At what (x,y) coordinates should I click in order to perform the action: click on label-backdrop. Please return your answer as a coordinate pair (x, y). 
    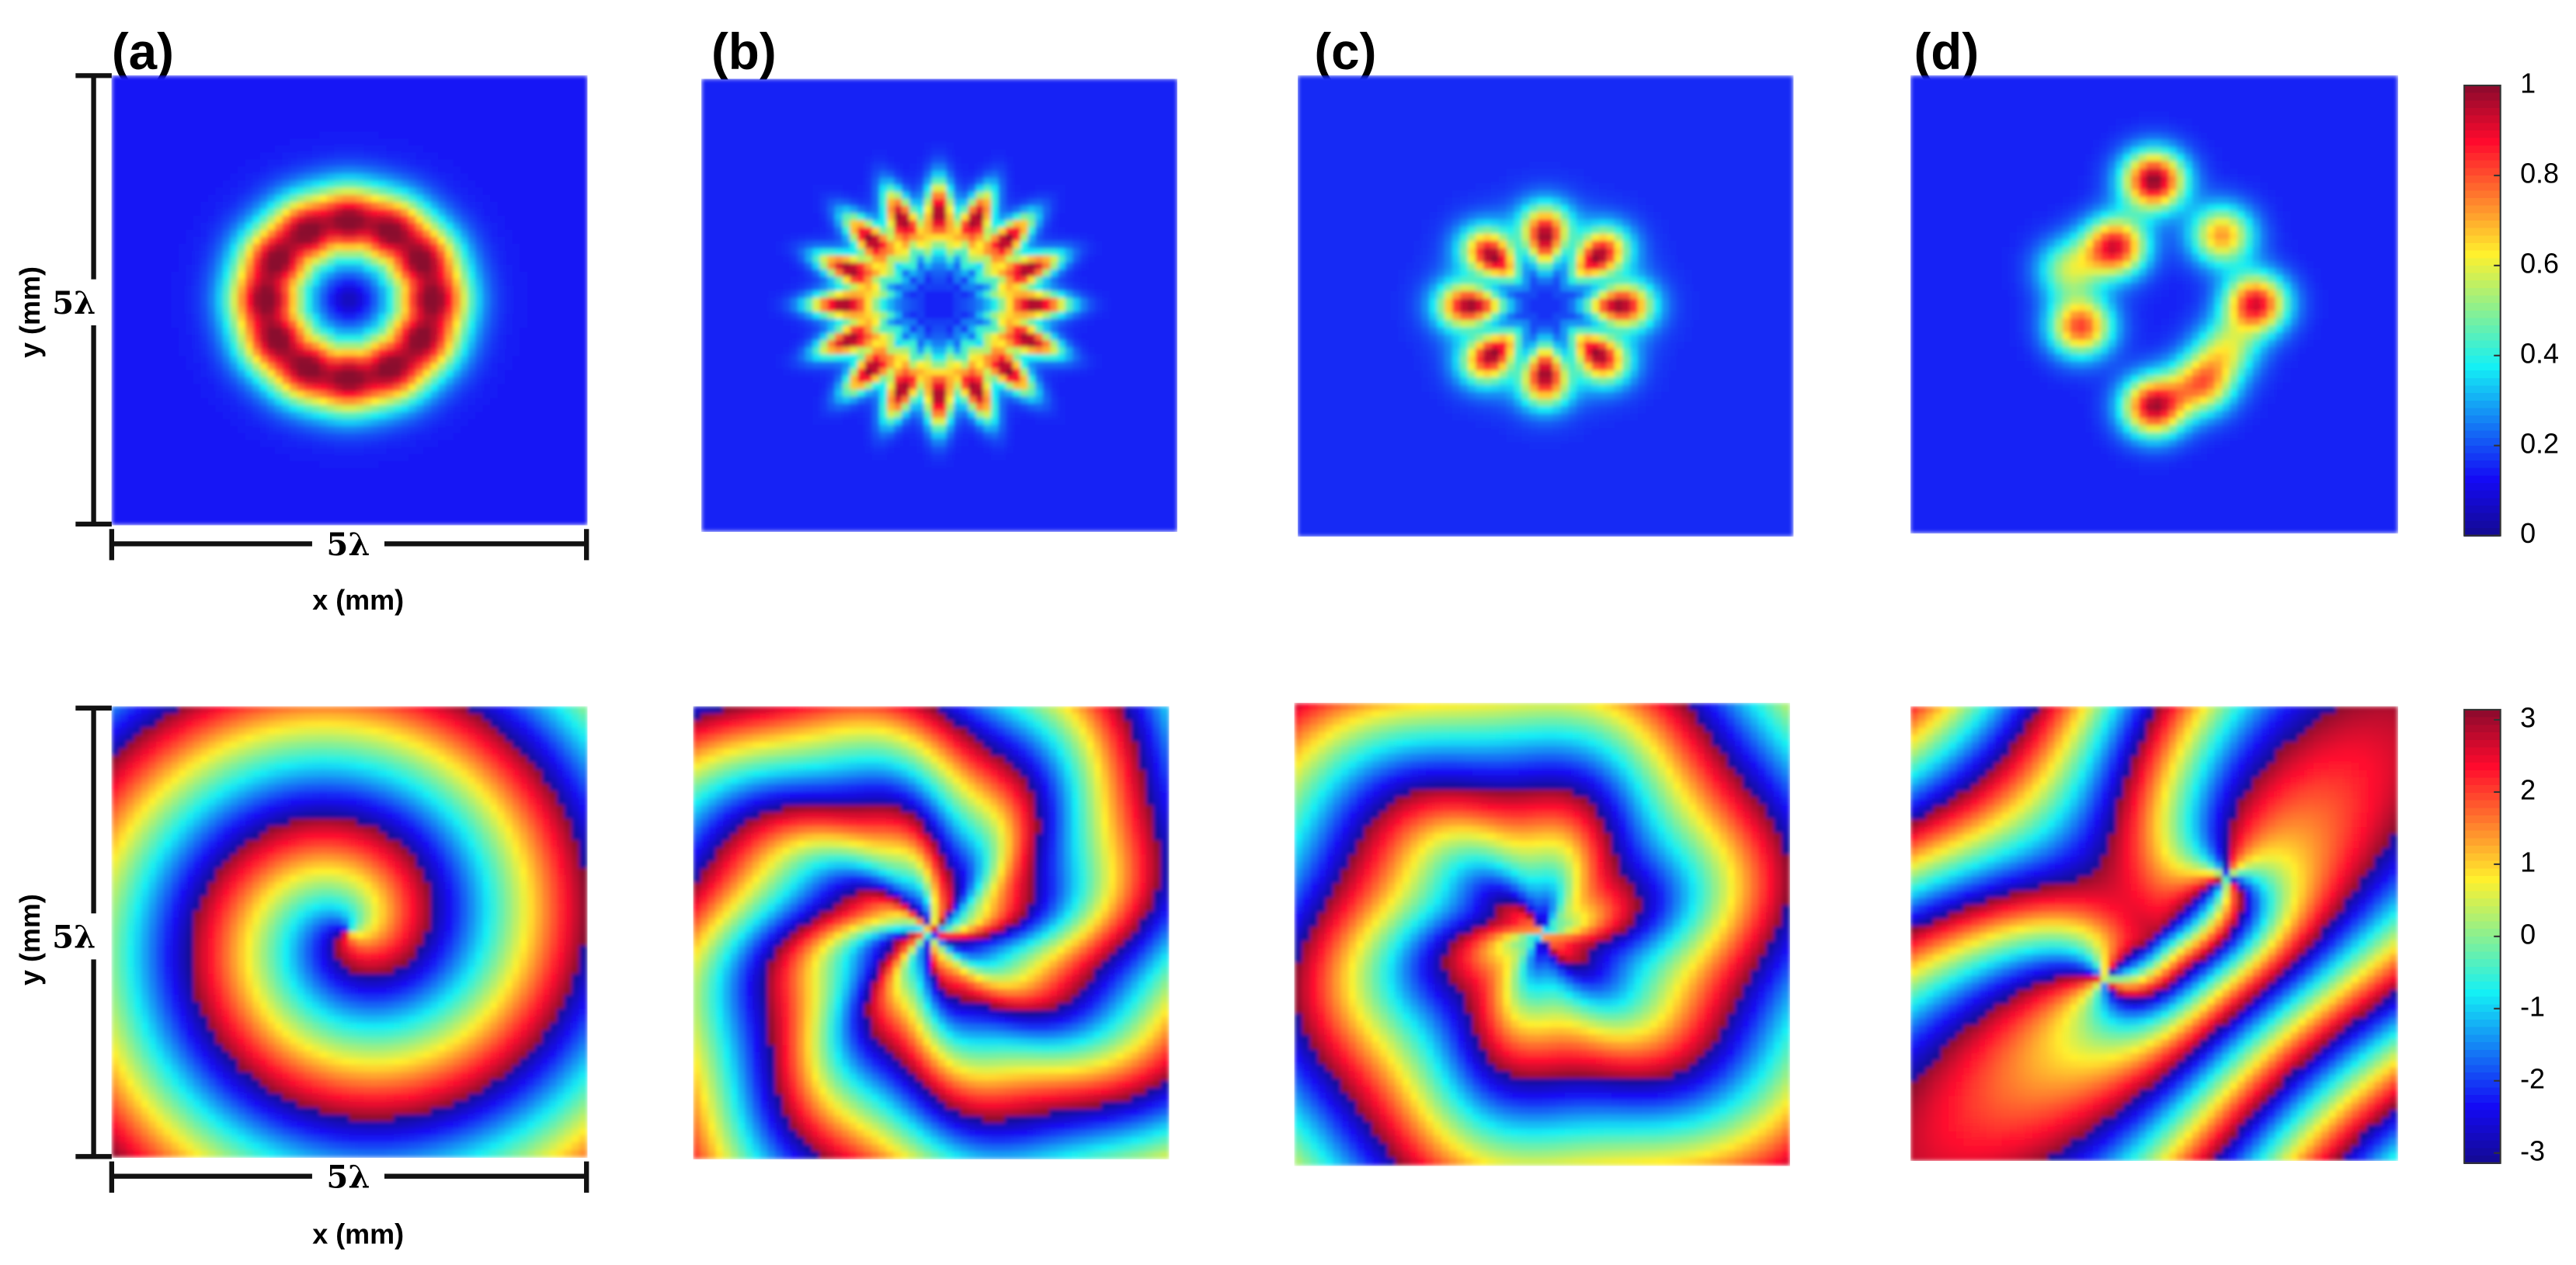
    Looking at the image, I should click on (348, 1176).